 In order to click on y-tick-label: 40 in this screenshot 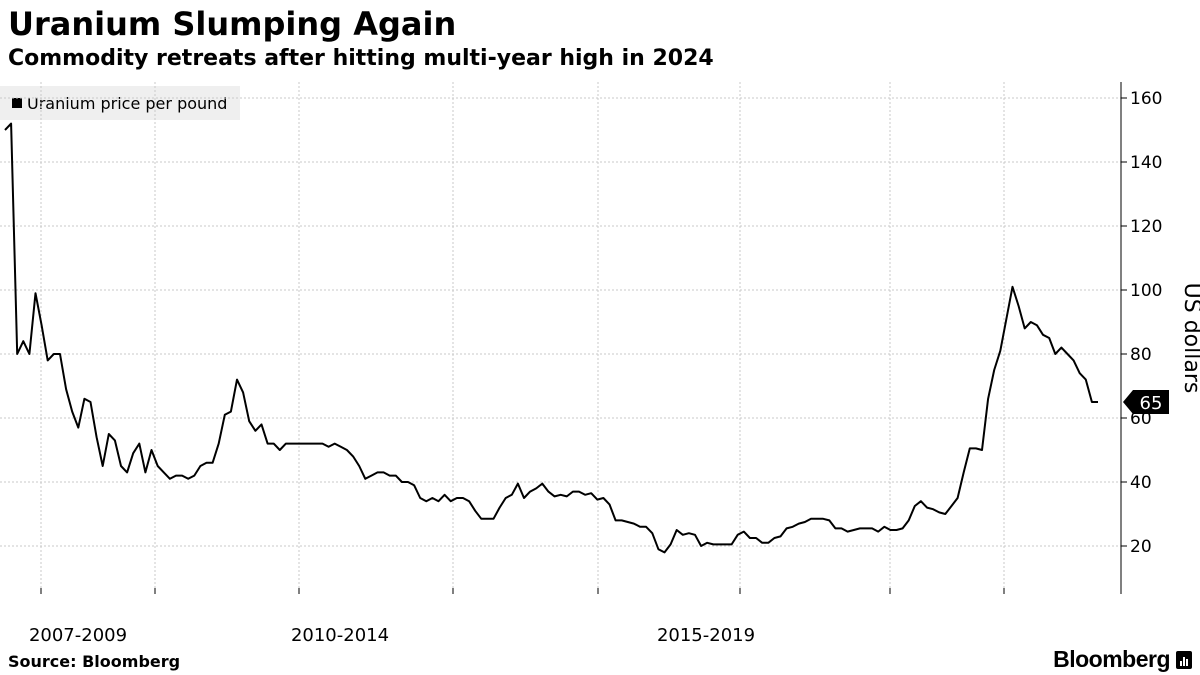, I will do `click(1141, 483)`.